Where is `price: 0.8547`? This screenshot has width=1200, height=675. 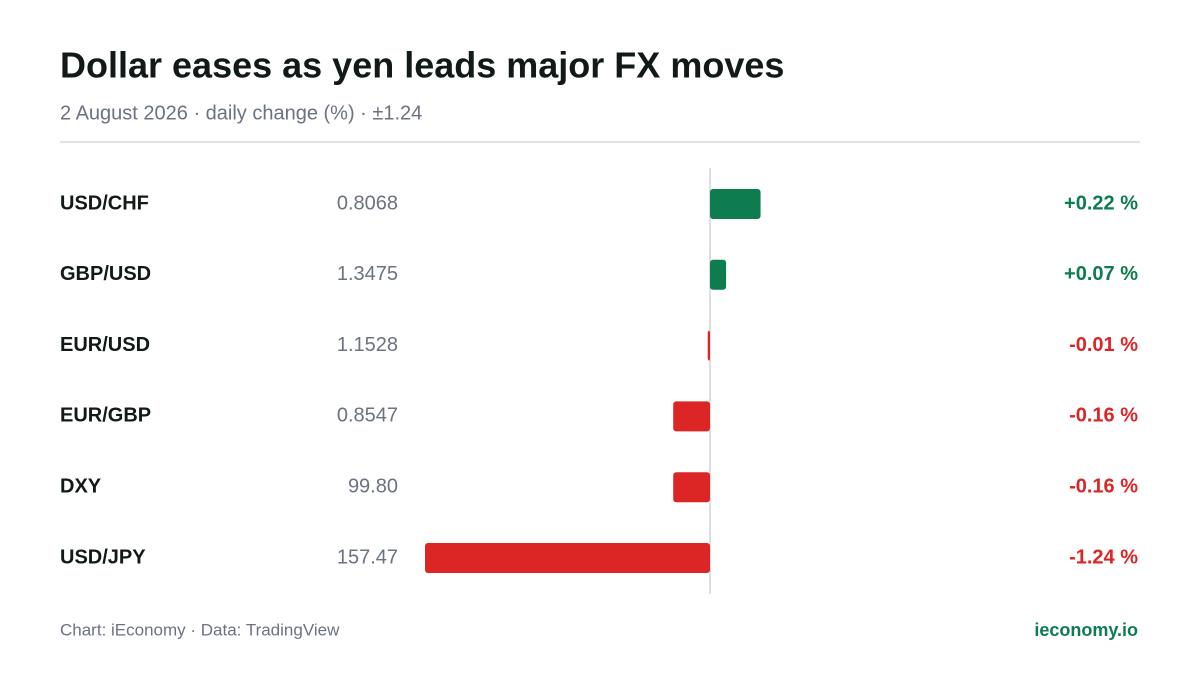
price: 0.8547 is located at coordinates (367, 416).